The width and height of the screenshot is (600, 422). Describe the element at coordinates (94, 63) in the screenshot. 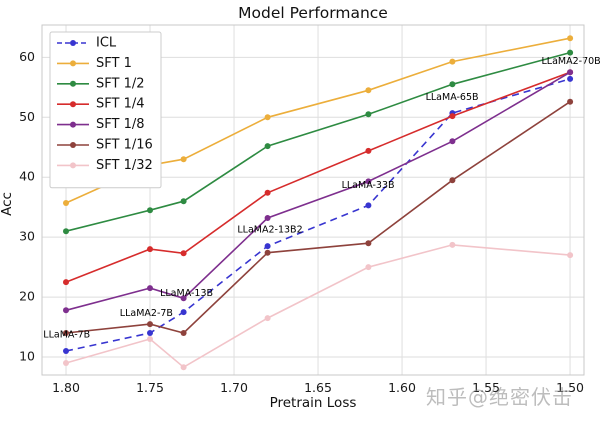

I see `legend-item-sft-1: SFT 1` at that location.